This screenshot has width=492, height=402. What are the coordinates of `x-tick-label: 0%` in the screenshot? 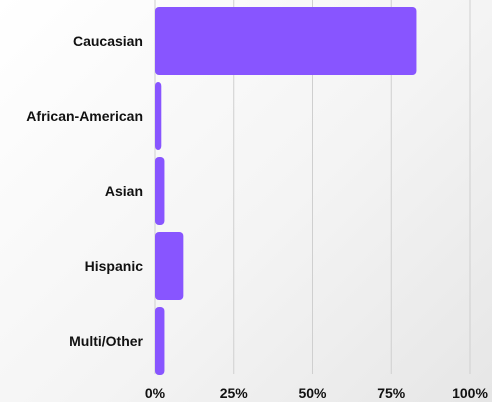 It's located at (155, 393).